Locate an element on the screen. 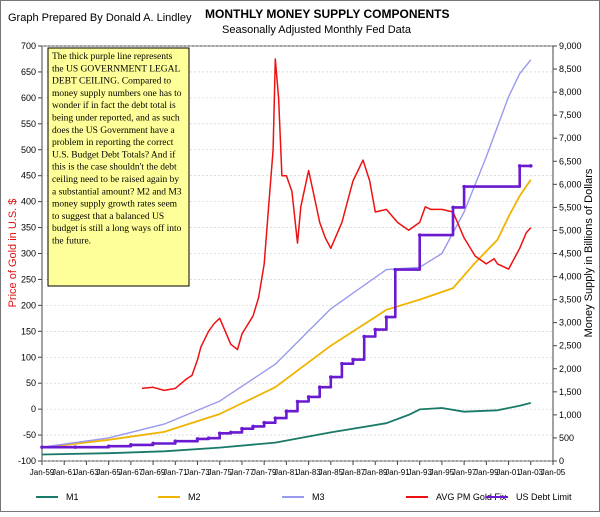  left-tick-label: 300 is located at coordinates (28, 254).